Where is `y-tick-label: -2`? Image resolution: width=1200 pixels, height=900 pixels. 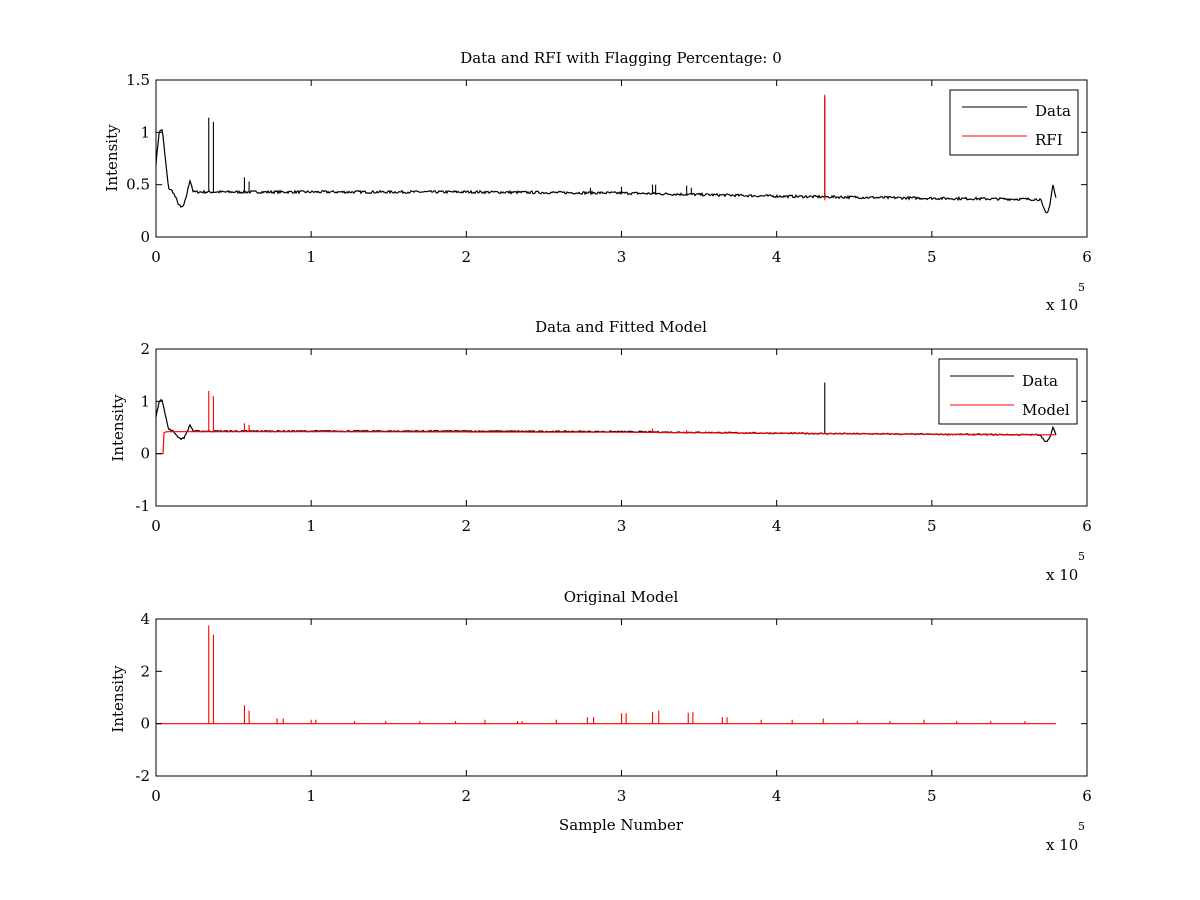
y-tick-label: -2 is located at coordinates (142, 776).